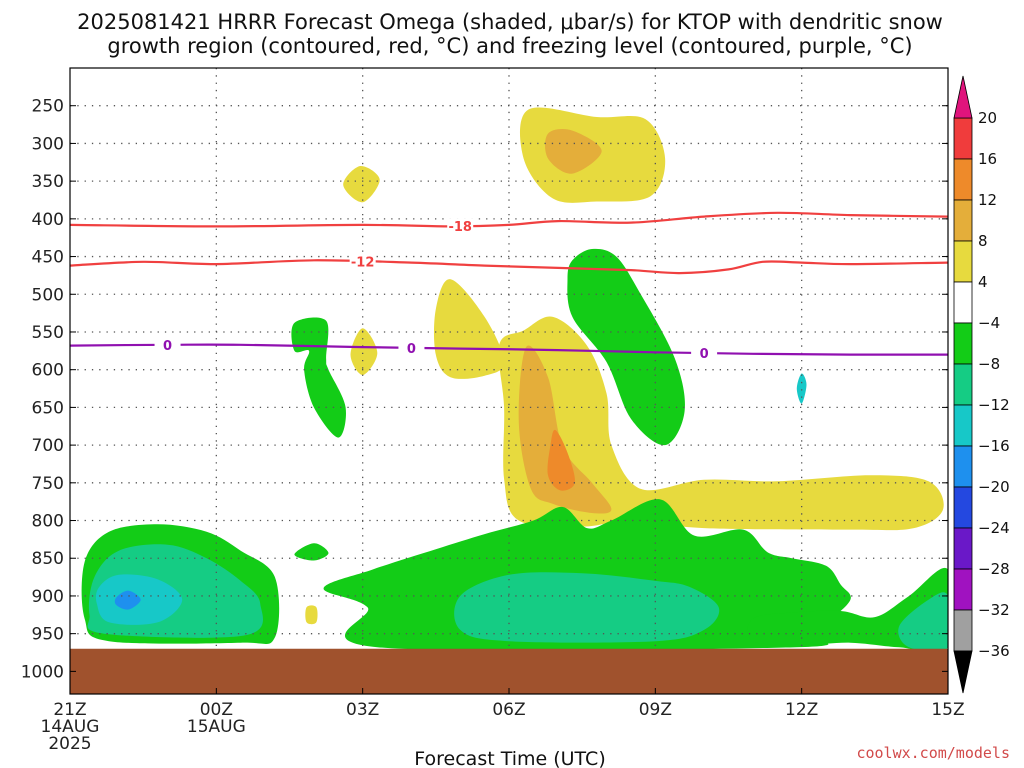 The image size is (1024, 768). Describe the element at coordinates (994, 651) in the screenshot. I see `colorbar-label-13: −36` at that location.